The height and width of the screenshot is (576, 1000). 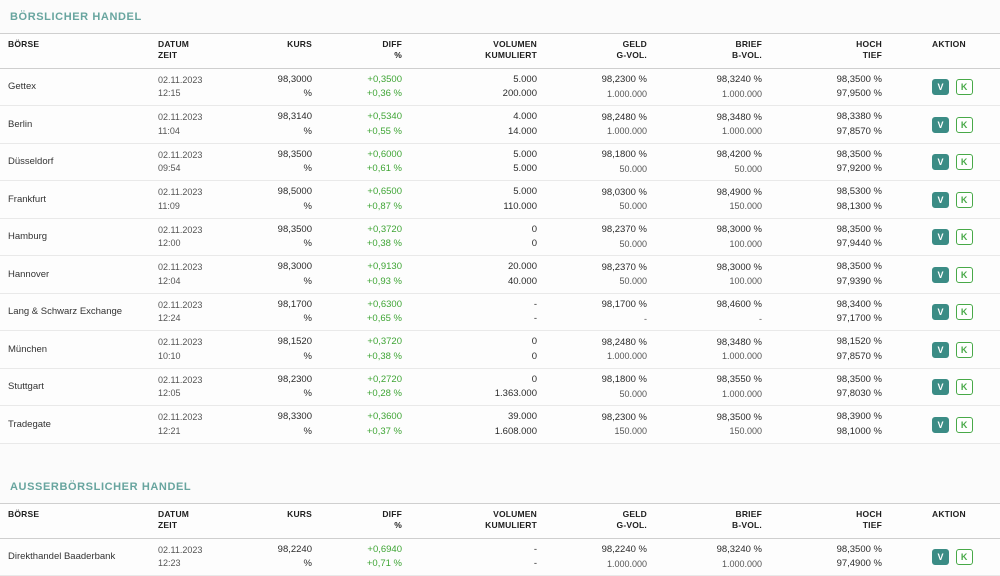 I want to click on kurs-cell: 98,3500 %, so click(x=290, y=162).